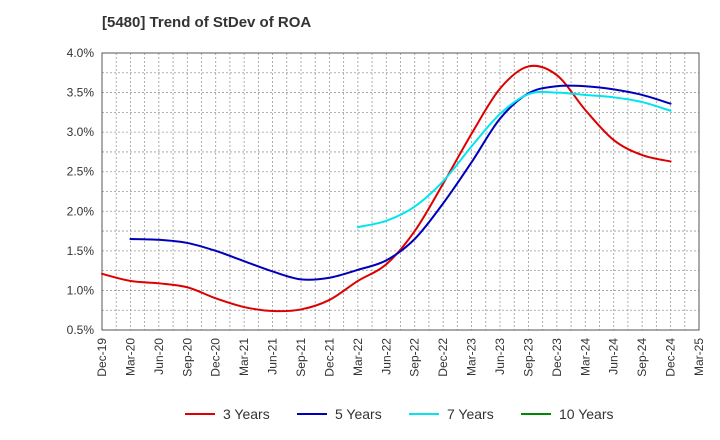 The height and width of the screenshot is (440, 720). What do you see at coordinates (557, 357) in the screenshot?
I see `x-tick-label: Dec-23` at bounding box center [557, 357].